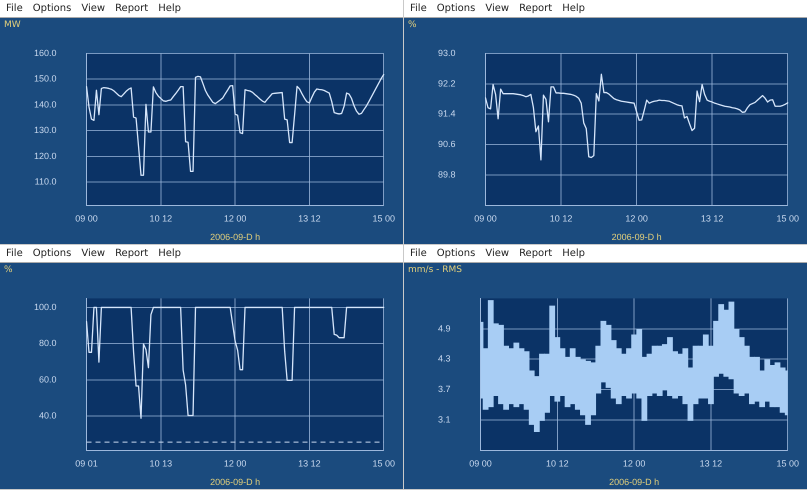  What do you see at coordinates (161, 463) in the screenshot?
I see `x-tick-label: 10 13` at bounding box center [161, 463].